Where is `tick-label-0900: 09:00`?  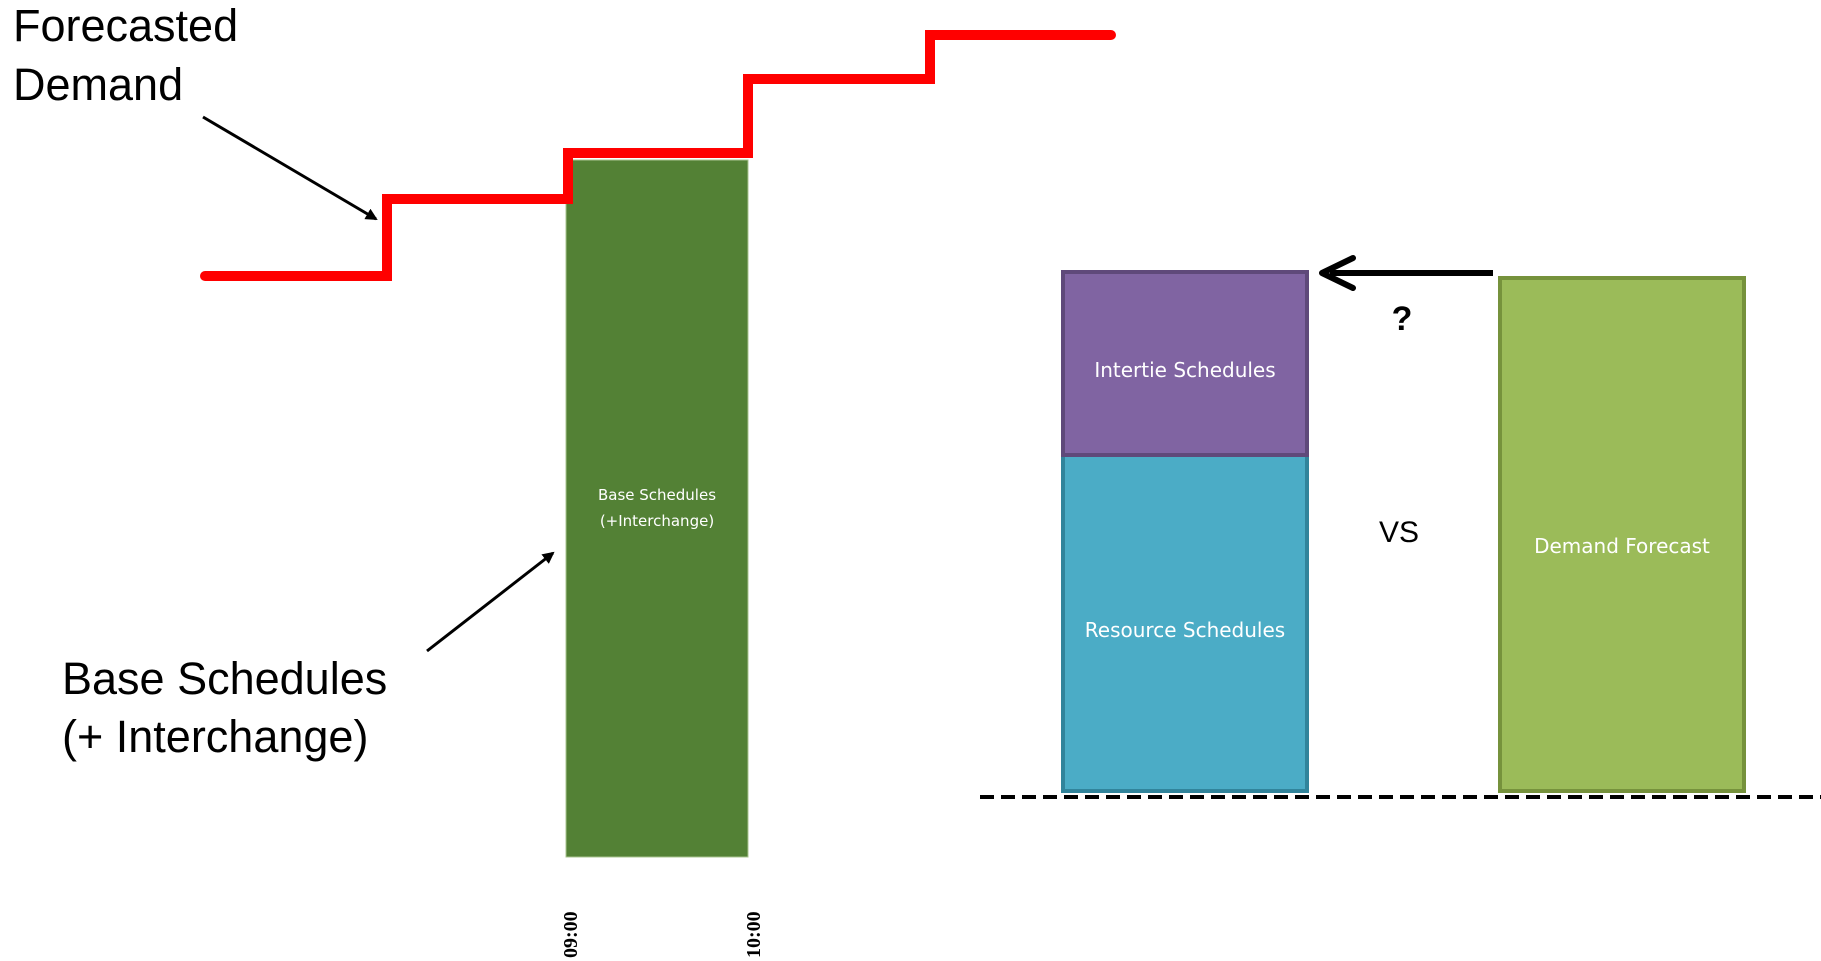
tick-label-0900: 09:00 is located at coordinates (571, 934).